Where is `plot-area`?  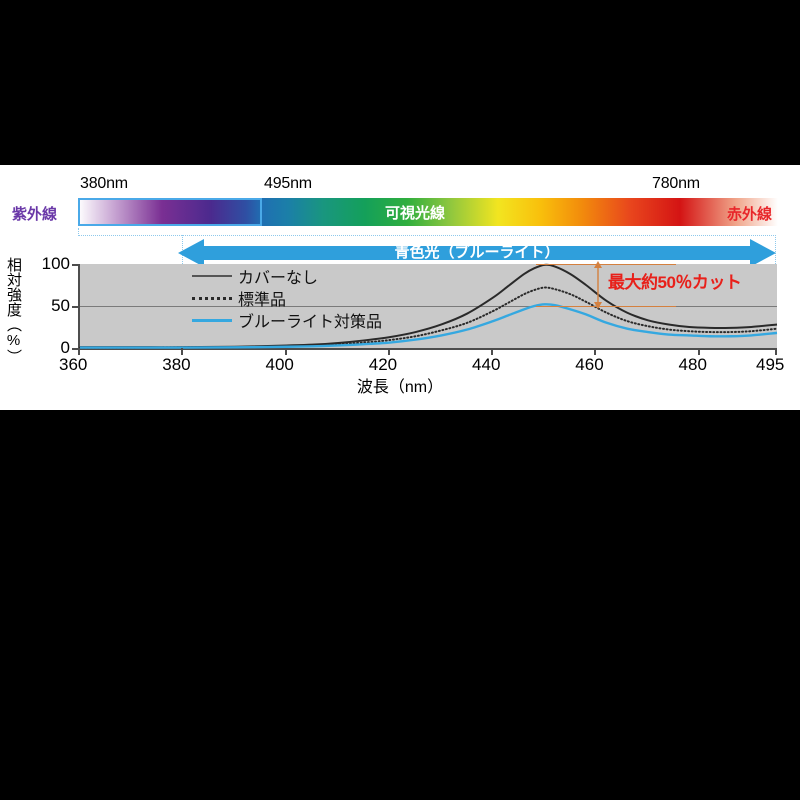 plot-area is located at coordinates (428, 306).